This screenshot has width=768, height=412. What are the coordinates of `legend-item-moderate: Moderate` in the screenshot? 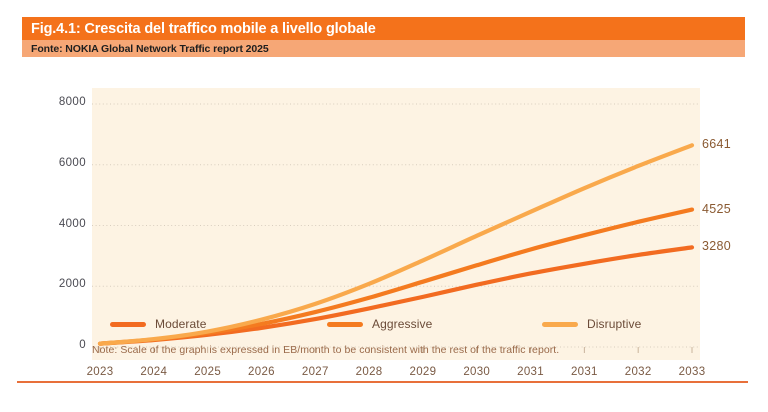 It's located at (158, 324).